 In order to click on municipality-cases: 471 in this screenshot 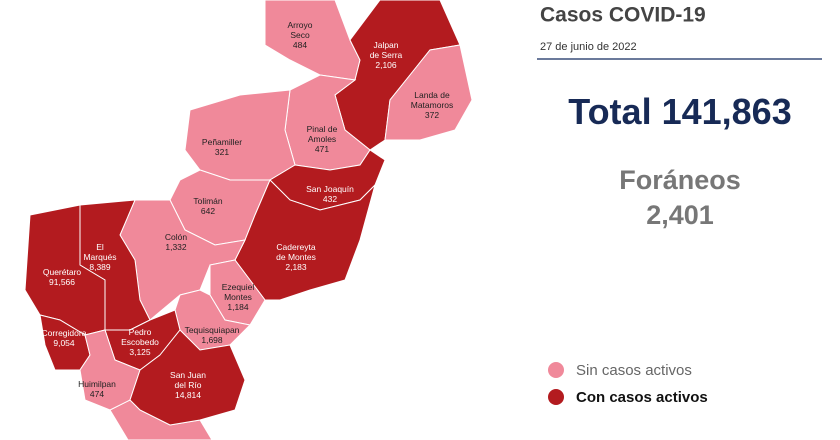, I will do `click(322, 149)`.